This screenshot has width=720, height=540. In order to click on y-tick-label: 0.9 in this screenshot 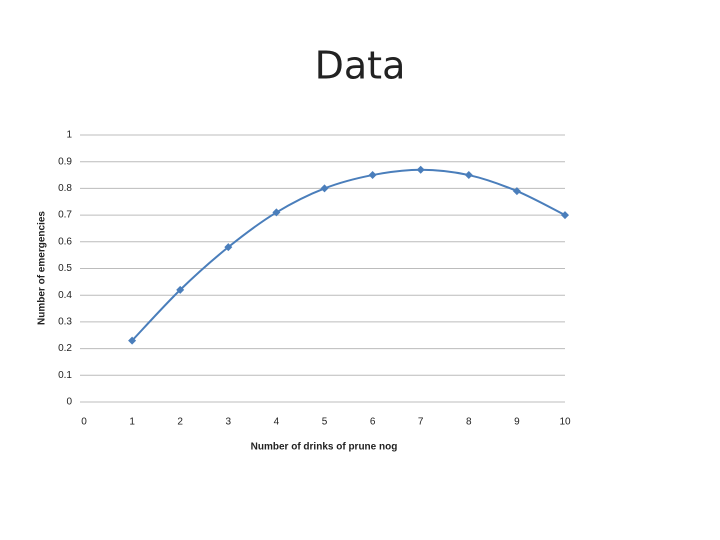, I will do `click(65, 161)`.